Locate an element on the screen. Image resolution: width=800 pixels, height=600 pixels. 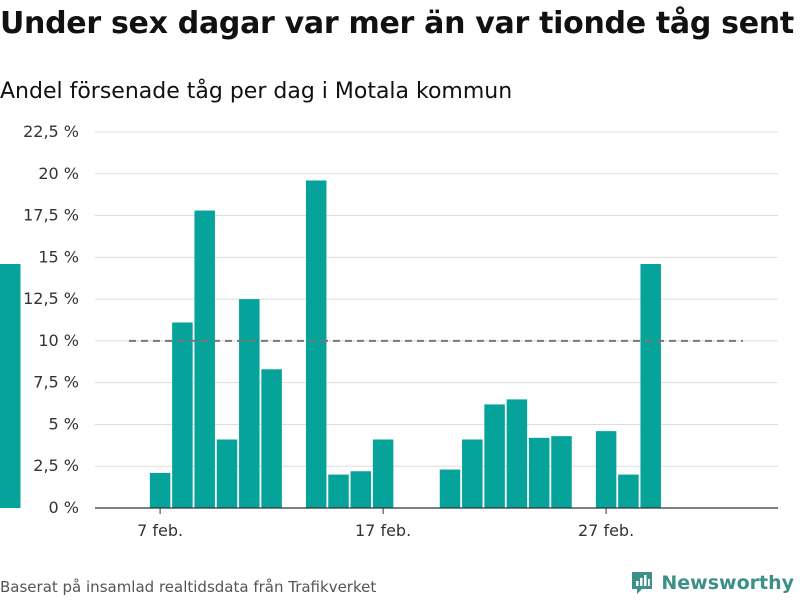
x-tick-label: 27 feb. is located at coordinates (606, 530).